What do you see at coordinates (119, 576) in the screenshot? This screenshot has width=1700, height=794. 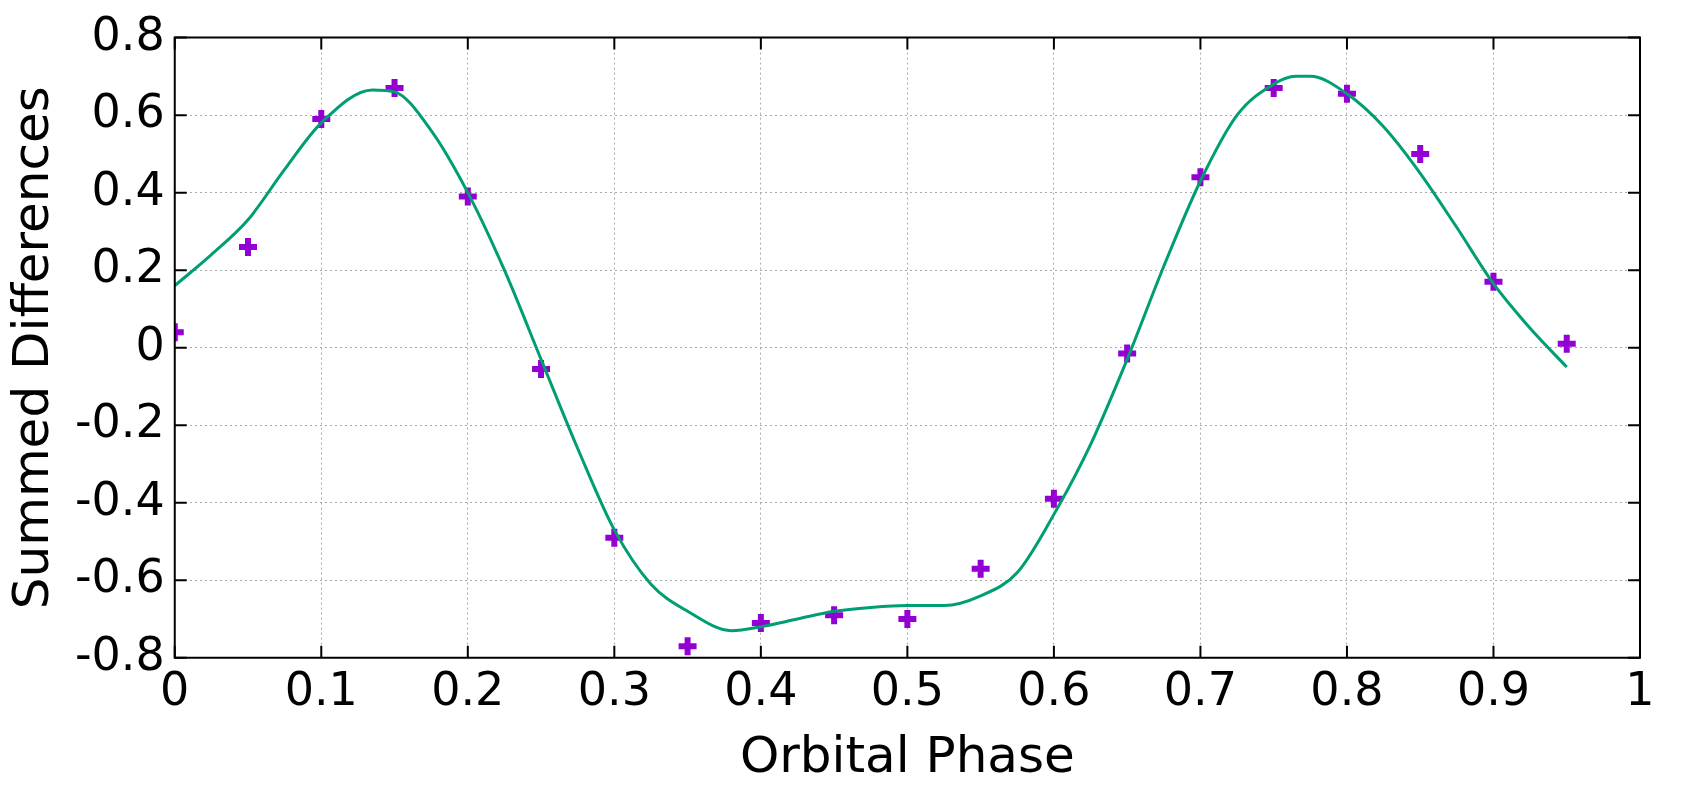 I see `y-tick-label: -0.6` at bounding box center [119, 576].